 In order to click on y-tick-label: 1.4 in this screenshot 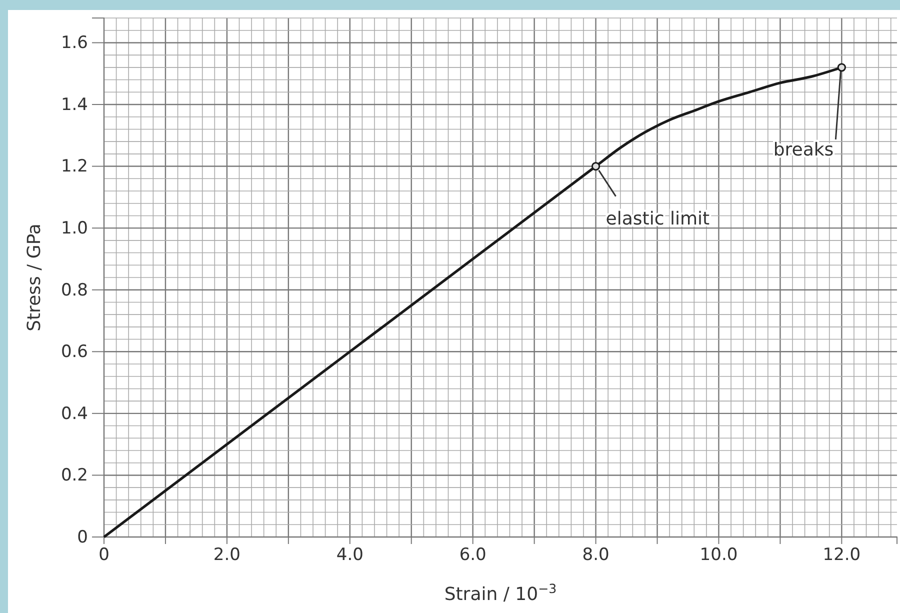, I will do `click(74, 104)`.